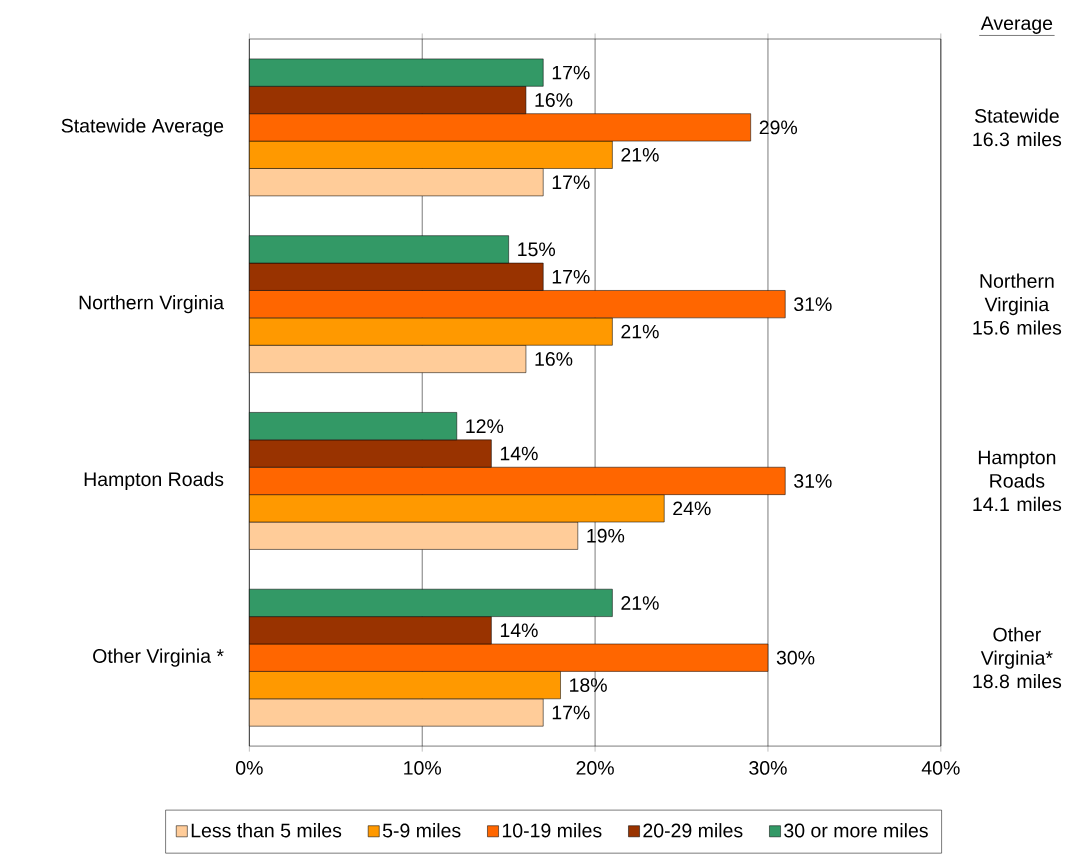 The width and height of the screenshot is (1076, 864). I want to click on x-tick-label: 20%, so click(595, 768).